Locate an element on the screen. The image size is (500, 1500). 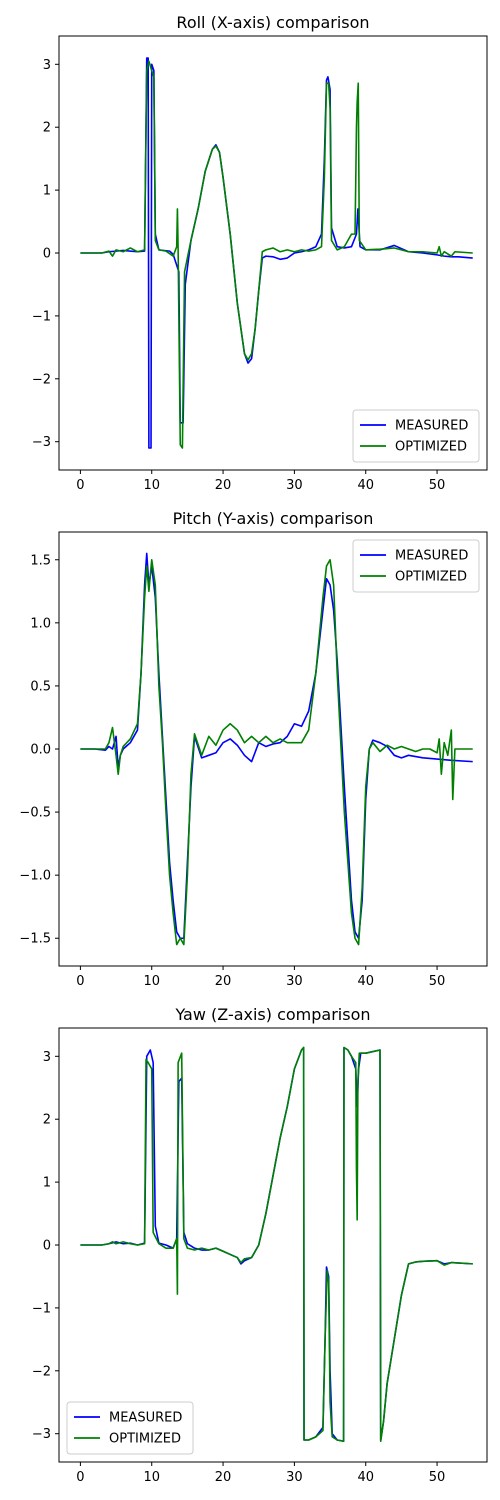
y-tick-label: −1.0 is located at coordinates (35, 876).